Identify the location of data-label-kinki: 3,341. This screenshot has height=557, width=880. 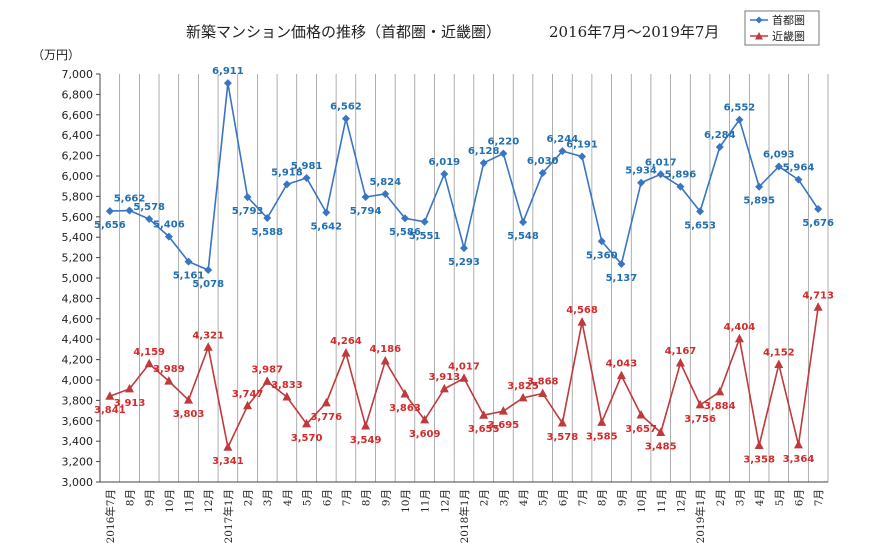
(228, 461).